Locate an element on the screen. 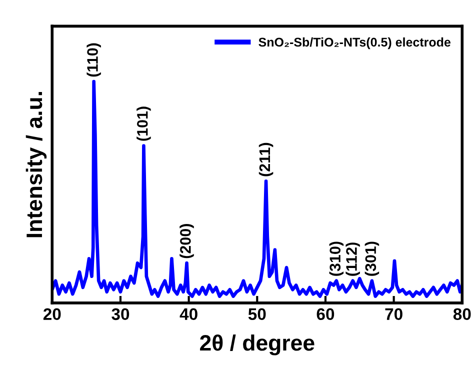 This screenshot has height=374, width=474. annotation: (101) is located at coordinates (143, 123).